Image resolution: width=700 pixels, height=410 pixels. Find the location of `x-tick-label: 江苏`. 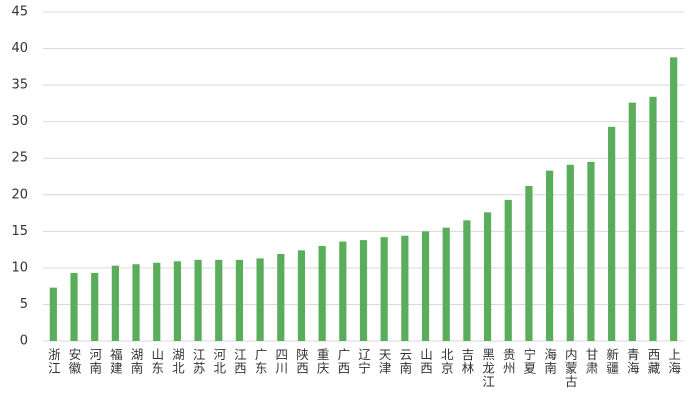

x-tick-label: 江苏 is located at coordinates (198, 361).